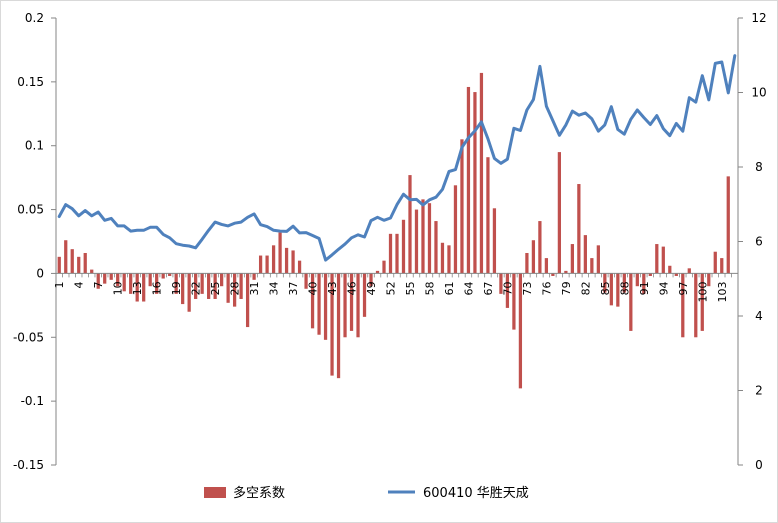 The image size is (778, 523). I want to click on x-tick-label: 37, so click(293, 288).